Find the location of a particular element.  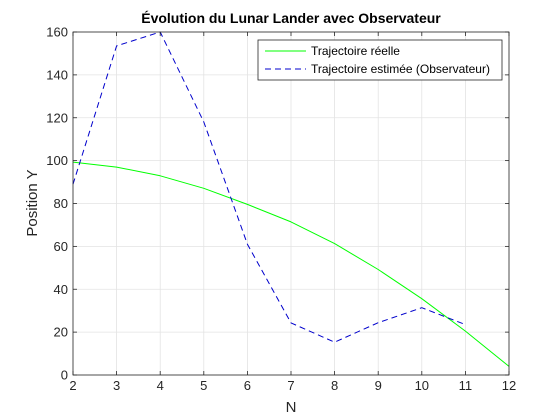

x-tick-label: 3 is located at coordinates (116, 385).